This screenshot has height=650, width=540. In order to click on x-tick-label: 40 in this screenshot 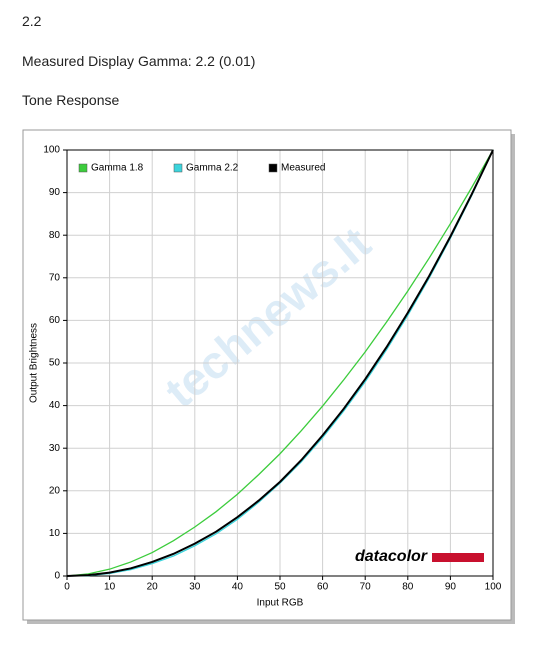, I will do `click(238, 587)`.